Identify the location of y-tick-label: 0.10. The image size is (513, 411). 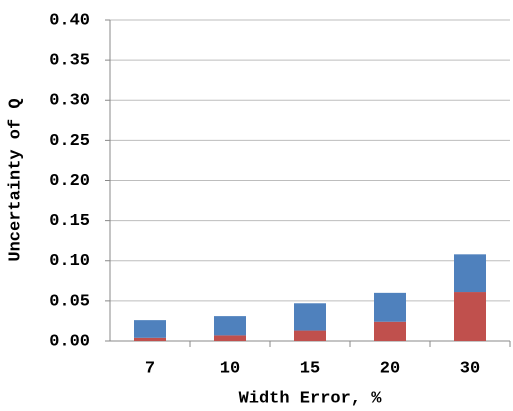
(69, 261).